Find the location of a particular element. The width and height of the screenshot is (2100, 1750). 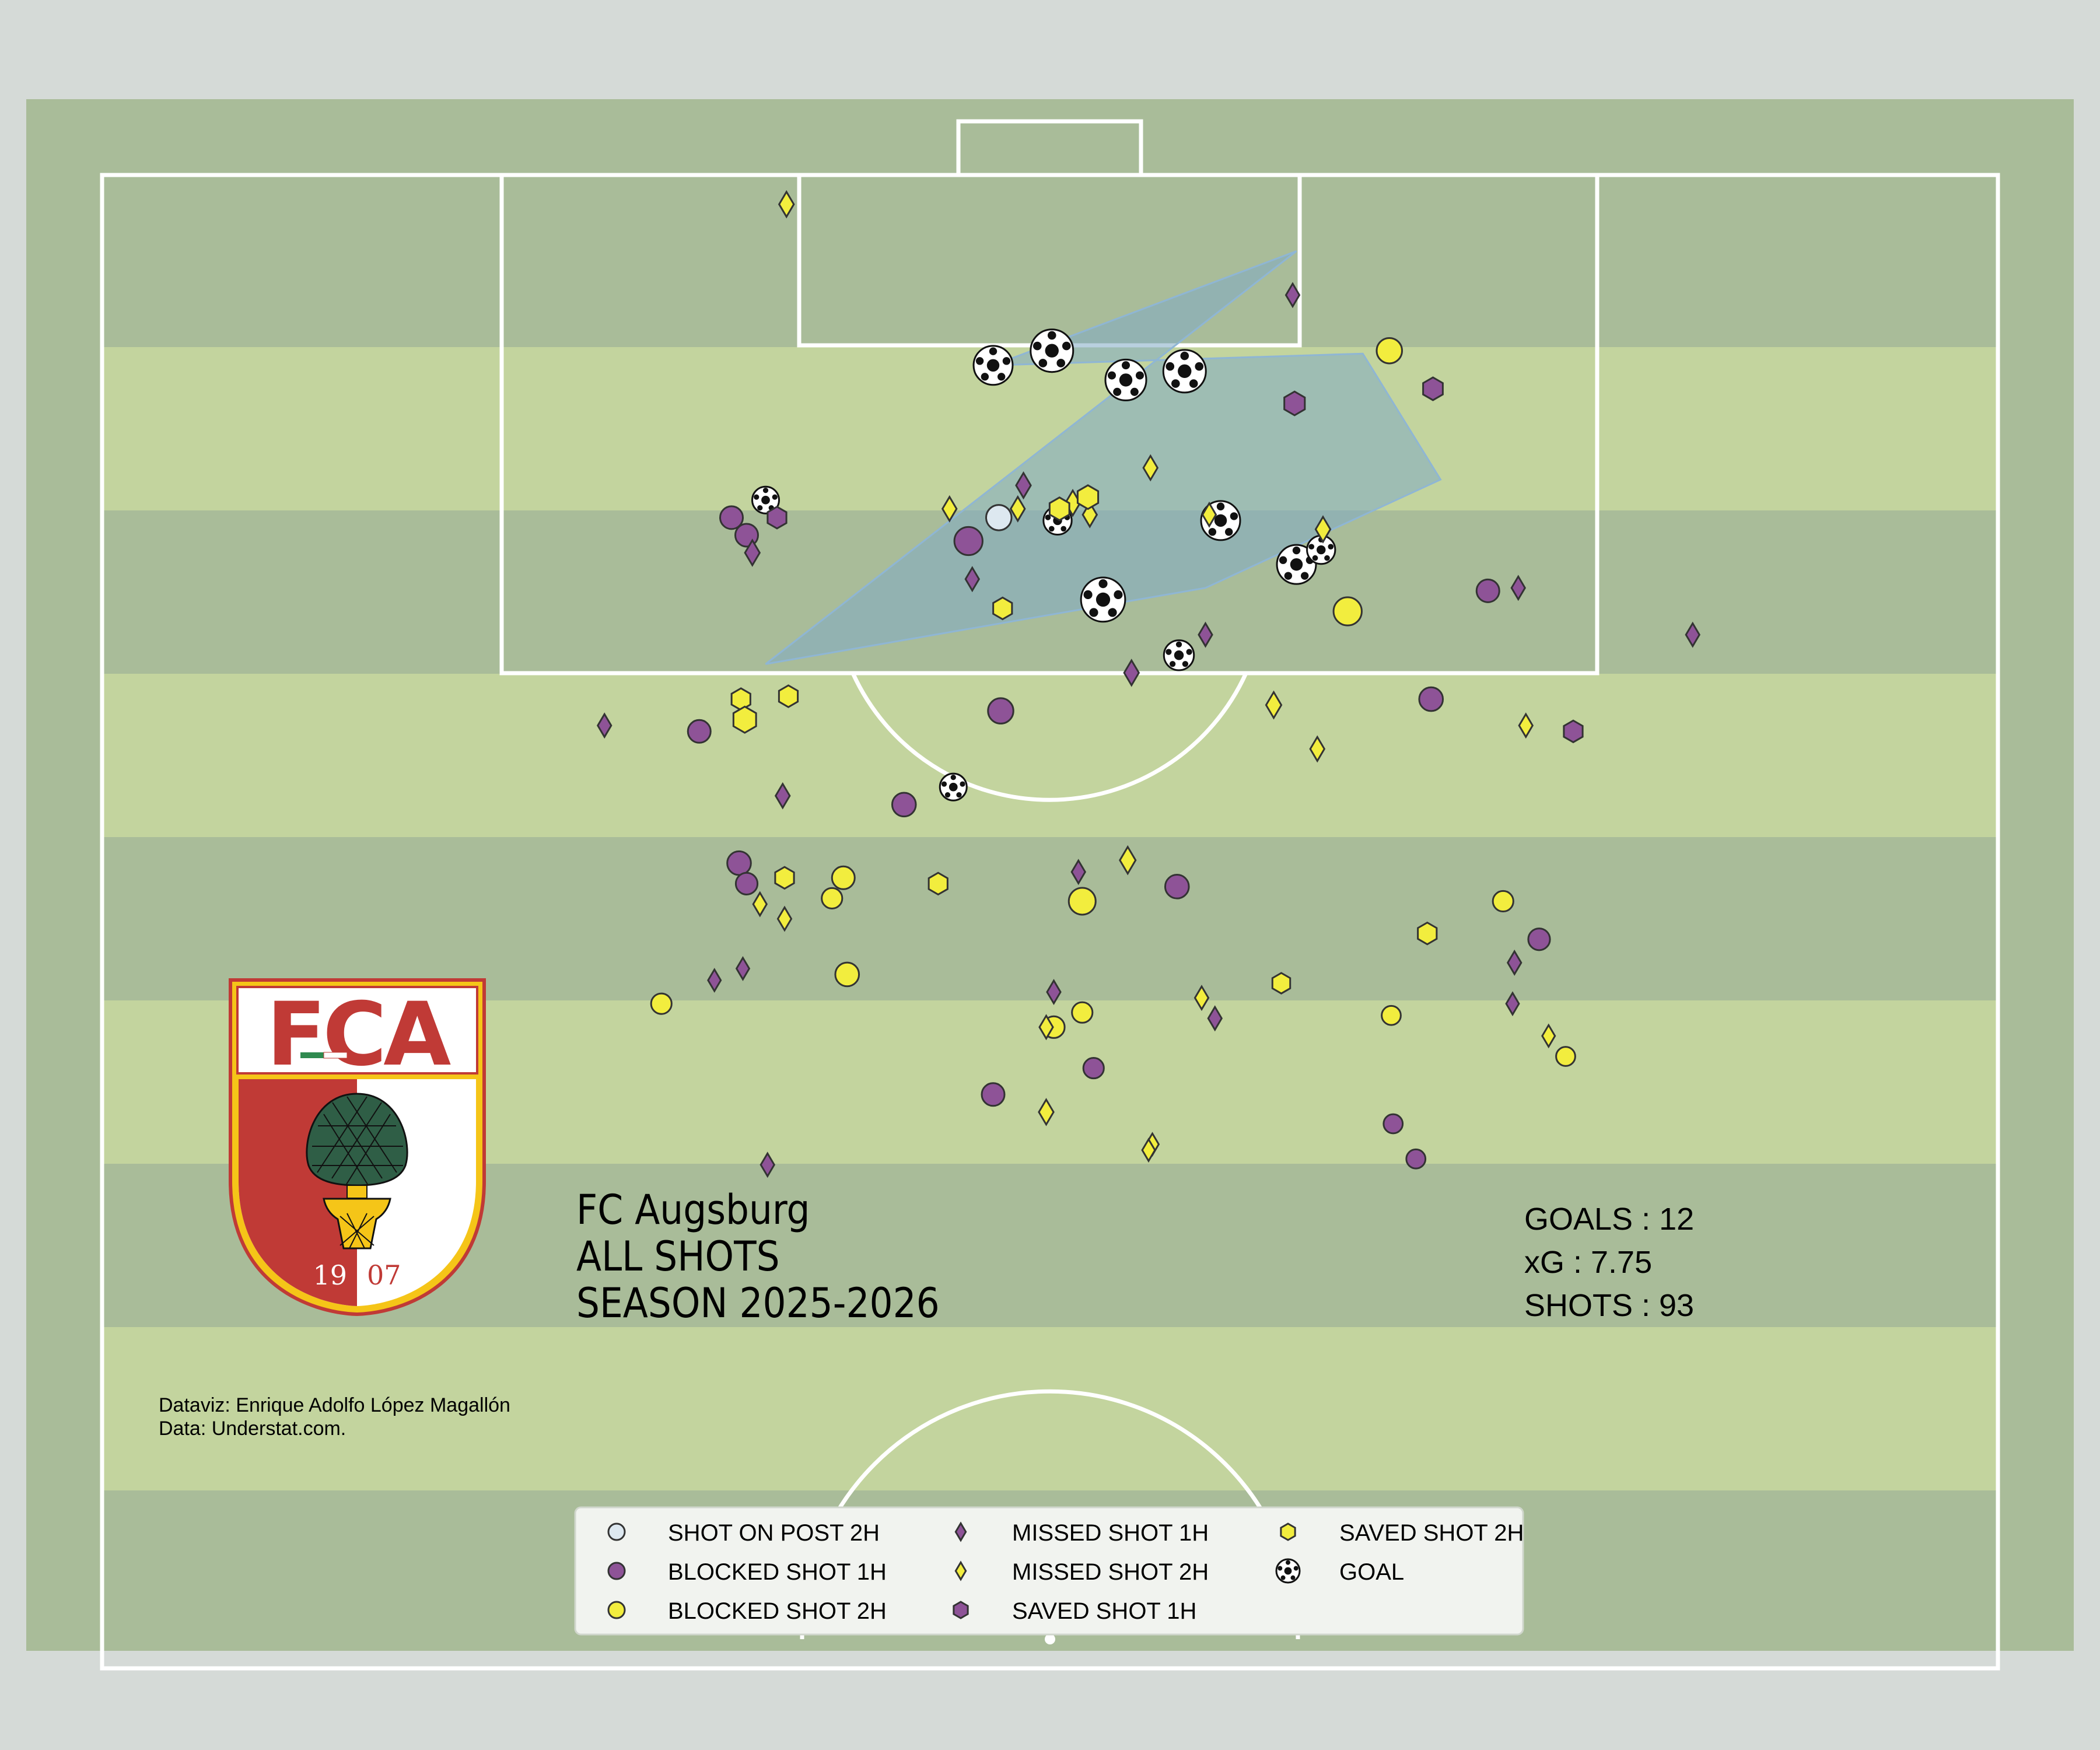

crest-year-left: 19 is located at coordinates (330, 1275).